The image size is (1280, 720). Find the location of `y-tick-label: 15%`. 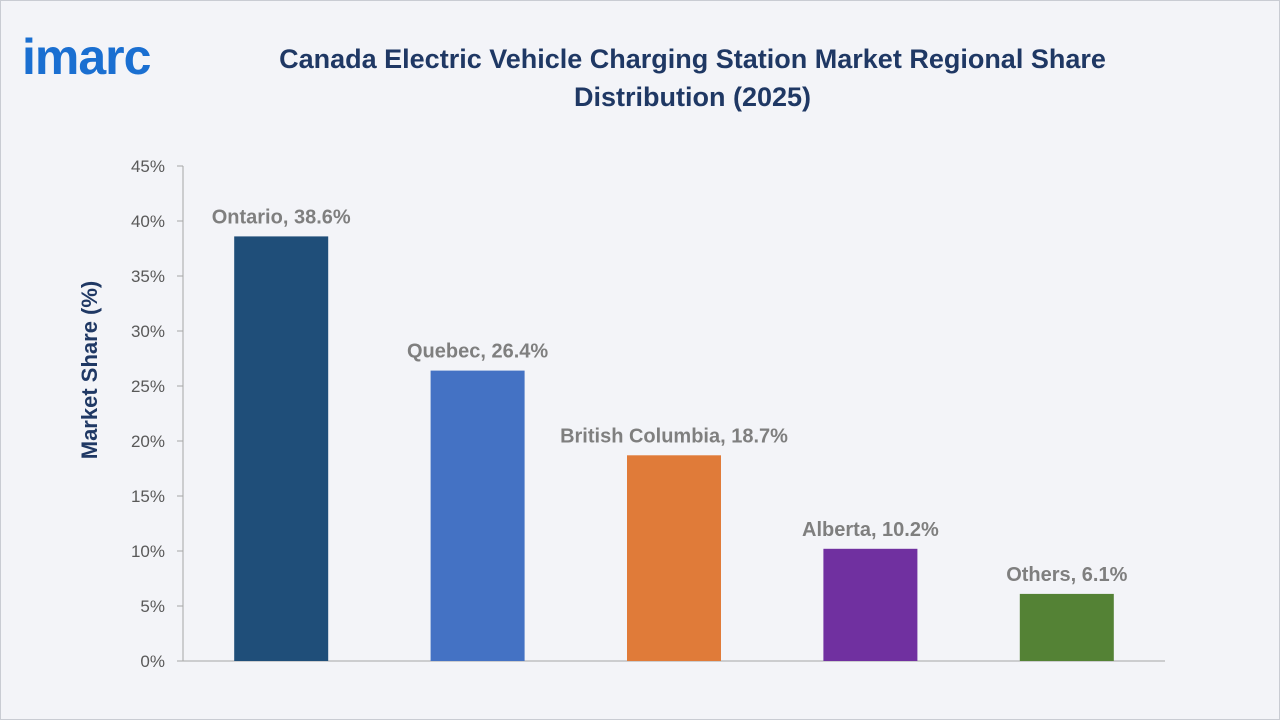

y-tick-label: 15% is located at coordinates (148, 496).